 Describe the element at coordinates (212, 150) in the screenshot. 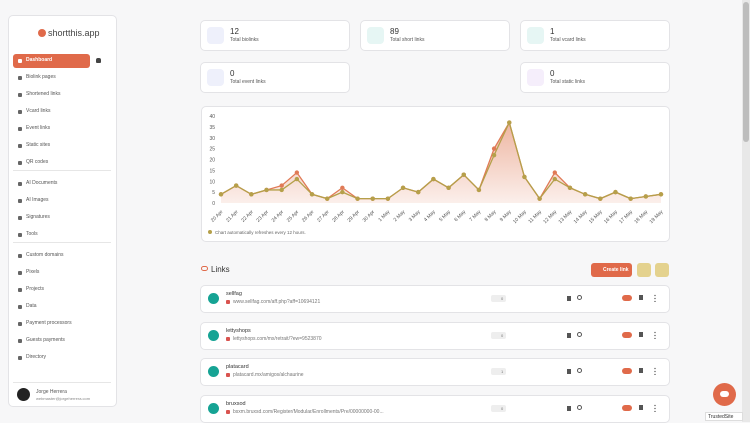

I see `y-tick-label: 25` at that location.